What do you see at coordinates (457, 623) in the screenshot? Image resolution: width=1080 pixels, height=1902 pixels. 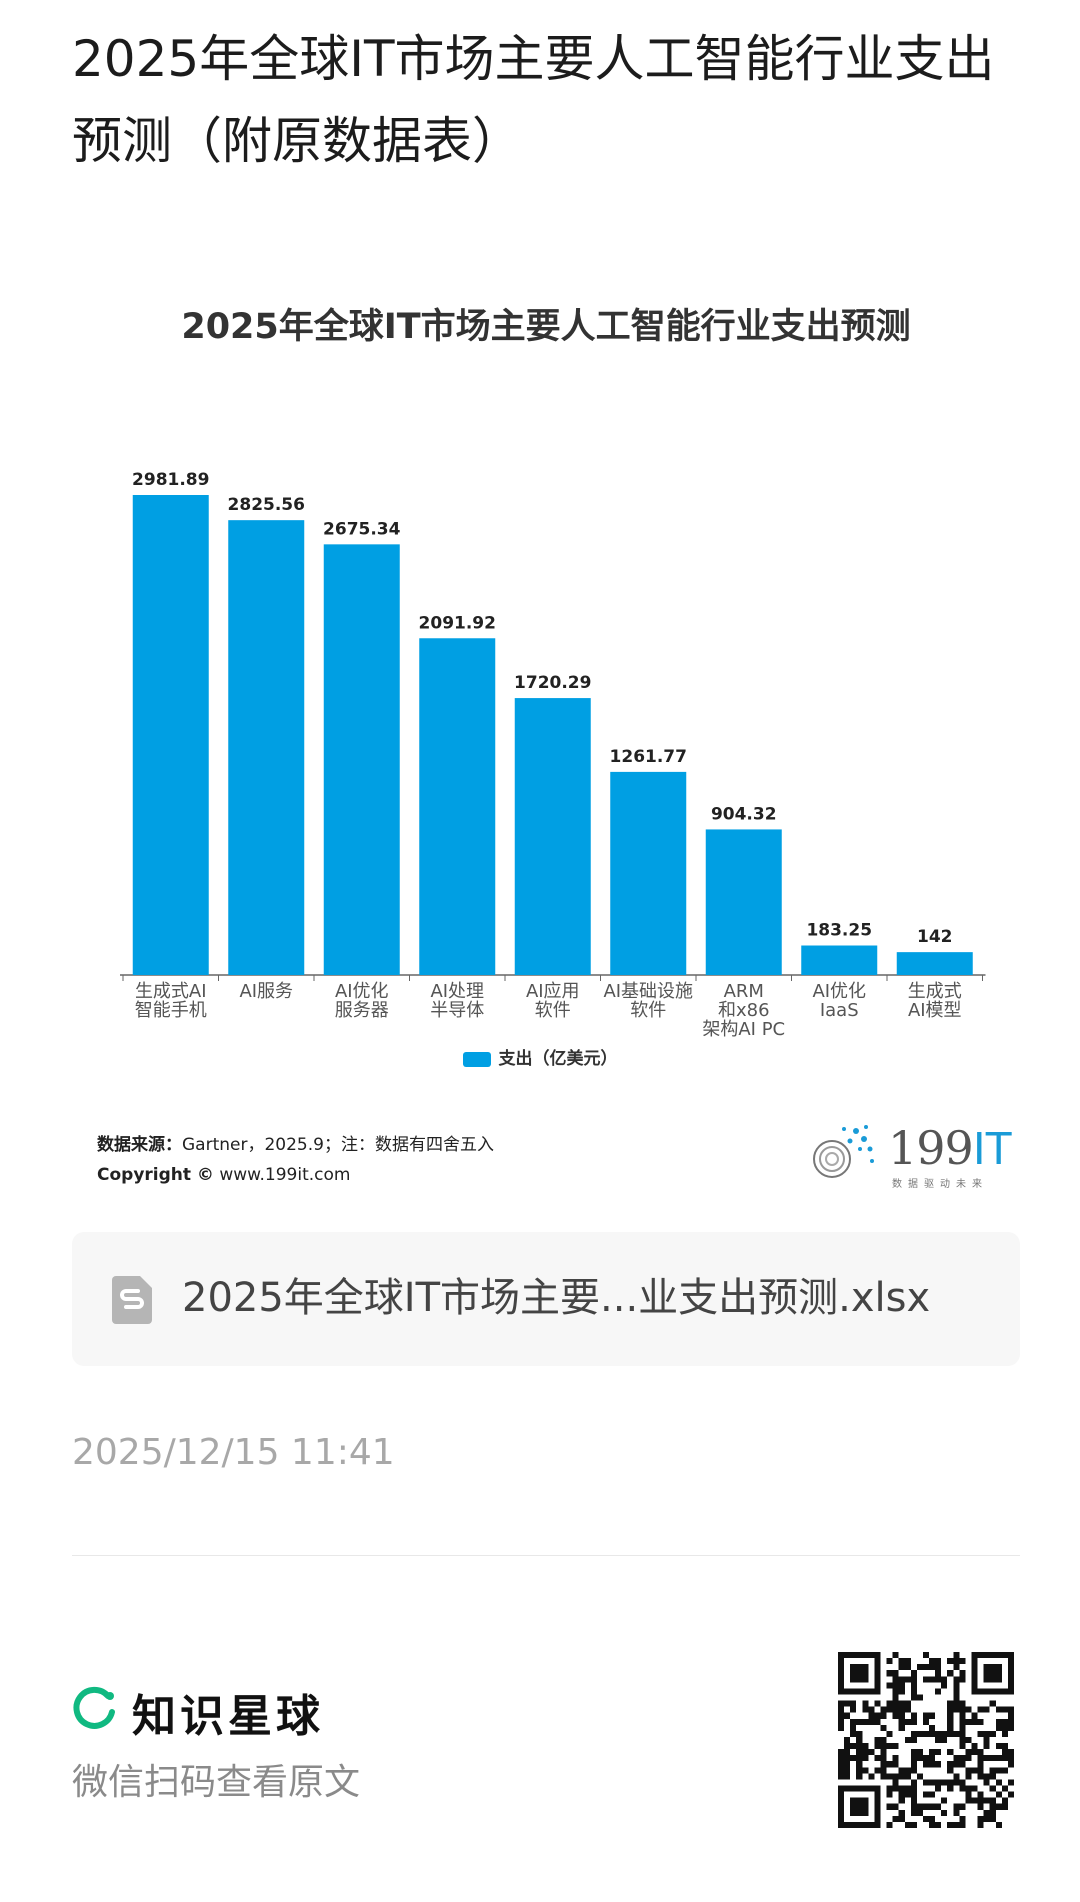 I see `data-label: 2091.92` at bounding box center [457, 623].